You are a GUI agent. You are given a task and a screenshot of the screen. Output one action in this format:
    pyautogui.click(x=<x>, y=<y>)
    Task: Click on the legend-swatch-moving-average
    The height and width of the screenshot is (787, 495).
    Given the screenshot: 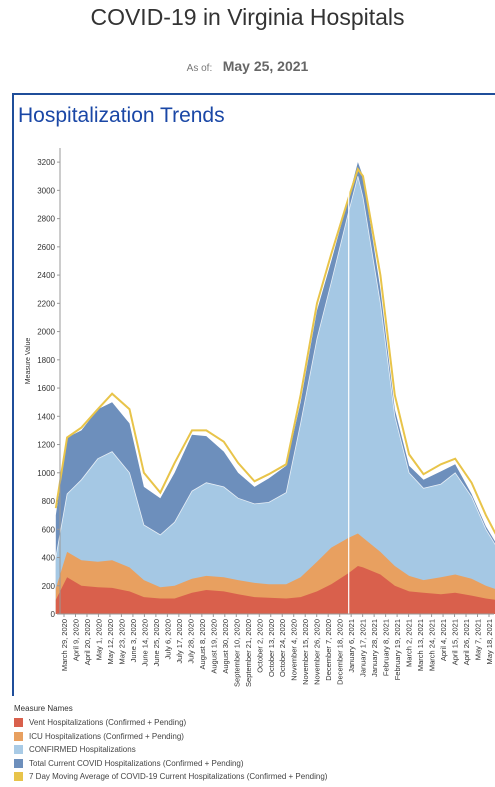 What is the action you would take?
    pyautogui.click(x=18, y=777)
    